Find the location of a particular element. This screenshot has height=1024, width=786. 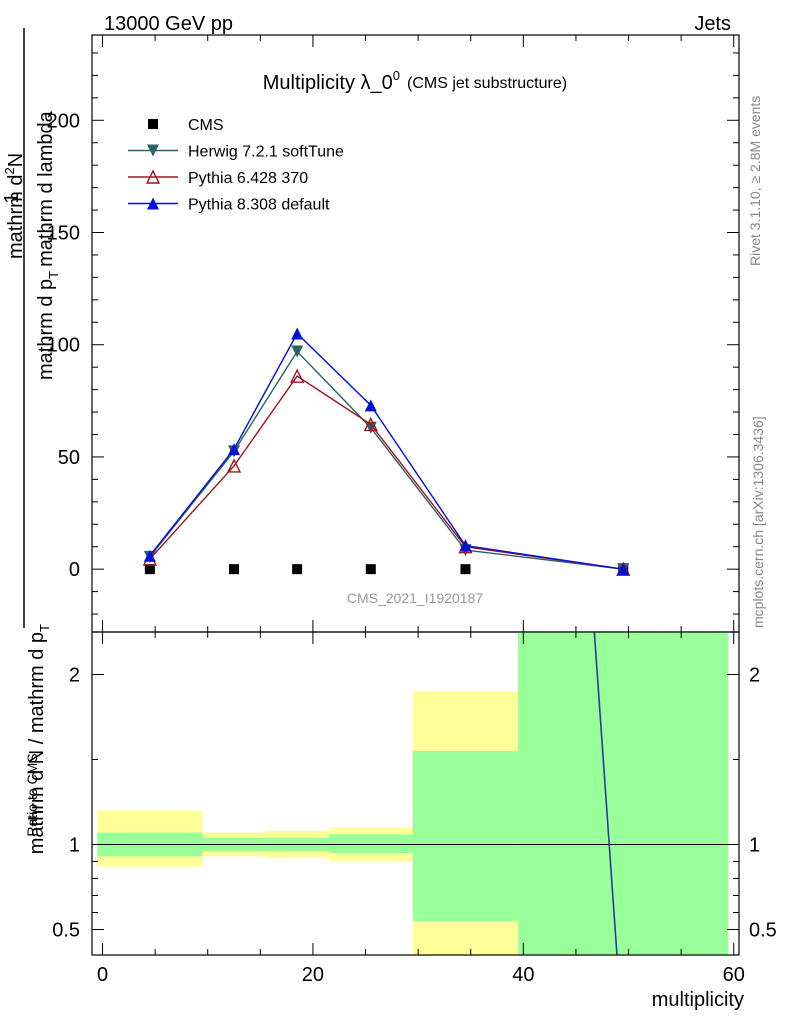

y-label-prefix-main: mathrm d N / mathrm d p is located at coordinates (37, 743).